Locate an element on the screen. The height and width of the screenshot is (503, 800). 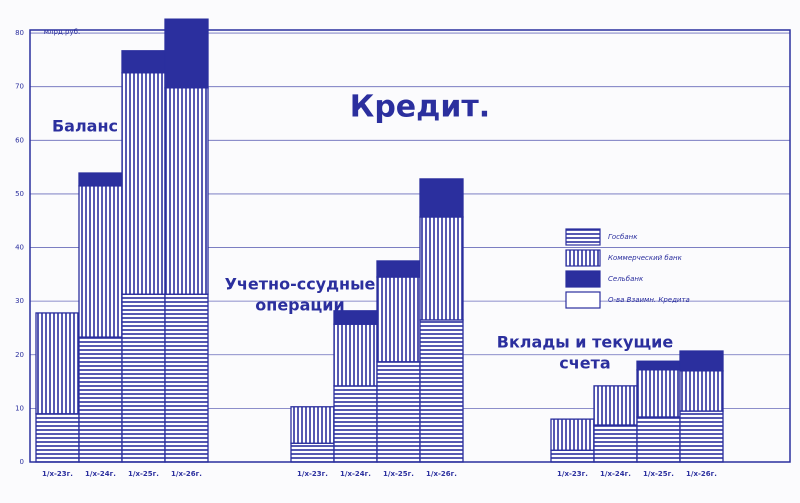
y-tick-label: 10 is located at coordinates (19, 408).